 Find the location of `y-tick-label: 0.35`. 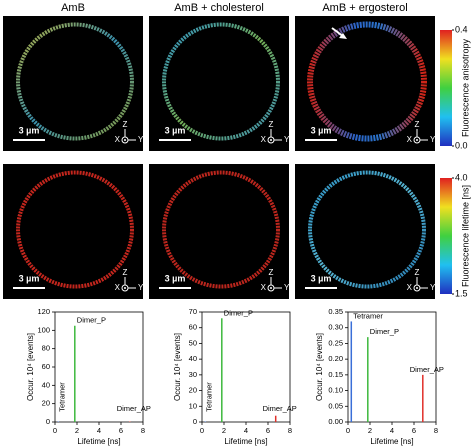

y-tick-label: 0.35 is located at coordinates (335, 311).